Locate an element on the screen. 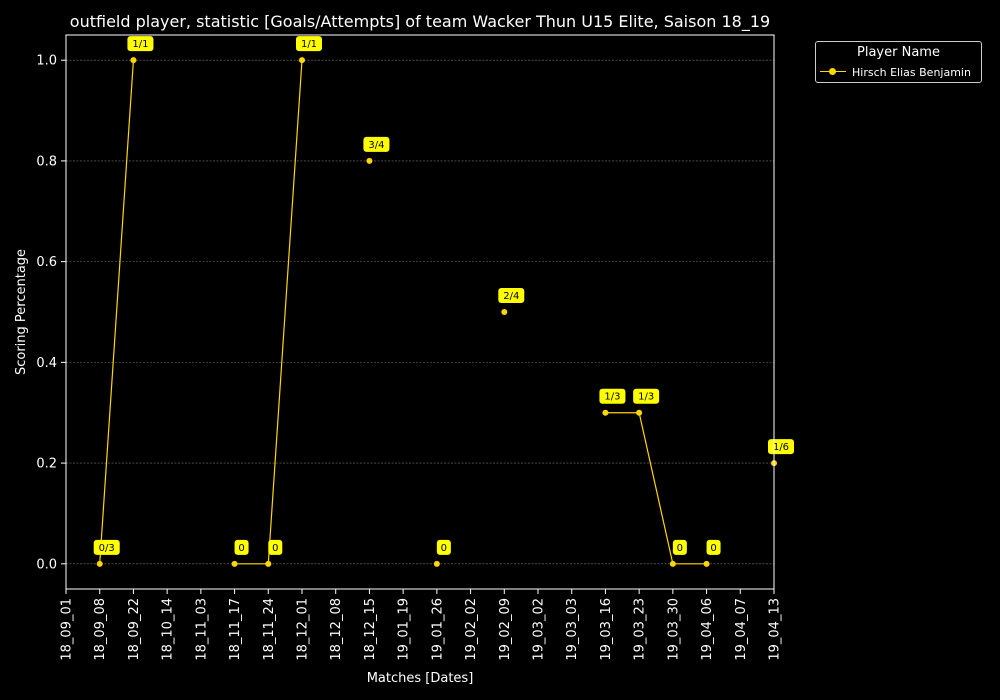 This screenshot has width=1000, height=700. legend-title: Player Name is located at coordinates (898, 52).